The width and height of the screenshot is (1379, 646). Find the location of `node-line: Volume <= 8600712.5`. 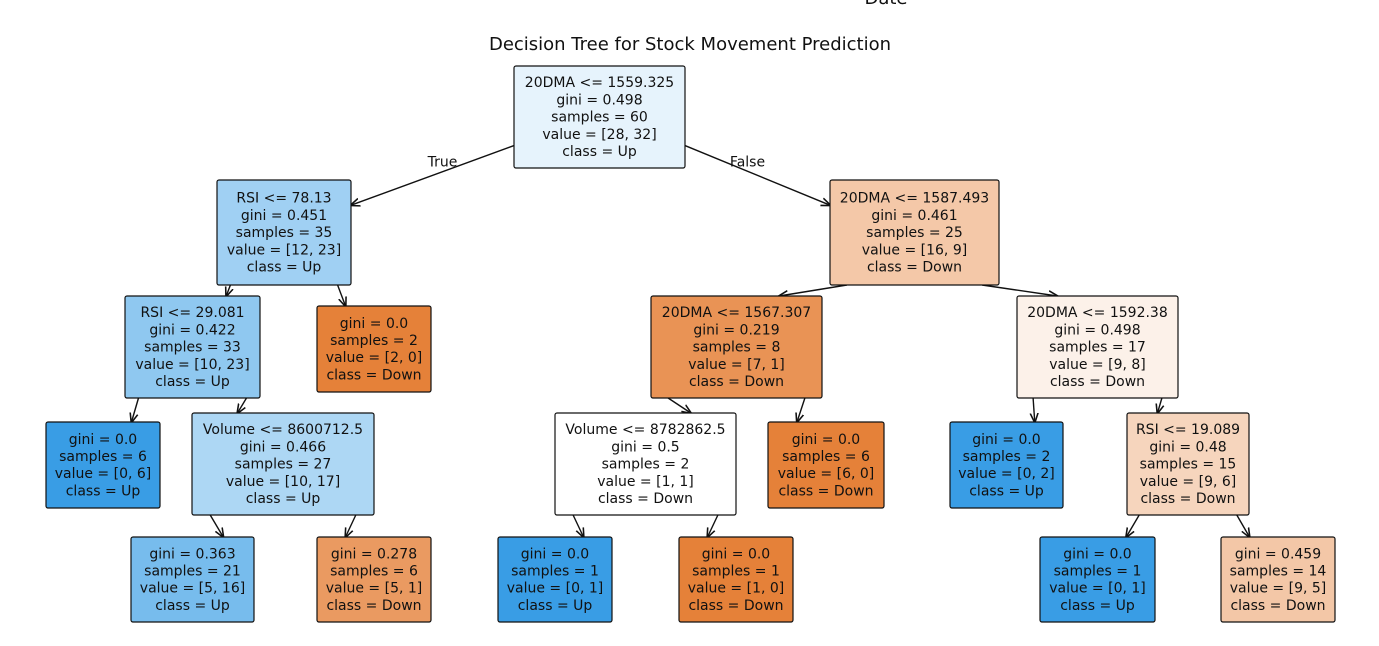

node-line: Volume <= 8600712.5 is located at coordinates (283, 430).